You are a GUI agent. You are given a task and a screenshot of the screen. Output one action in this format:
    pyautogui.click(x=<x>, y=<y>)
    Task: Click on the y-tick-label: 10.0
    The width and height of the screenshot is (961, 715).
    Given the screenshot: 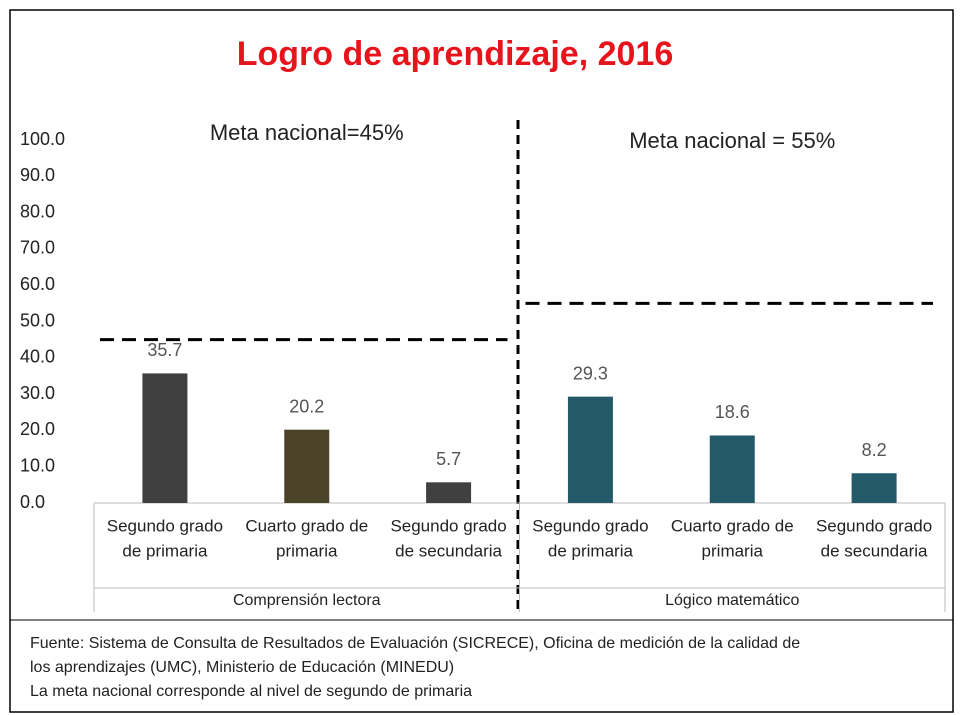 What is the action you would take?
    pyautogui.click(x=37, y=465)
    